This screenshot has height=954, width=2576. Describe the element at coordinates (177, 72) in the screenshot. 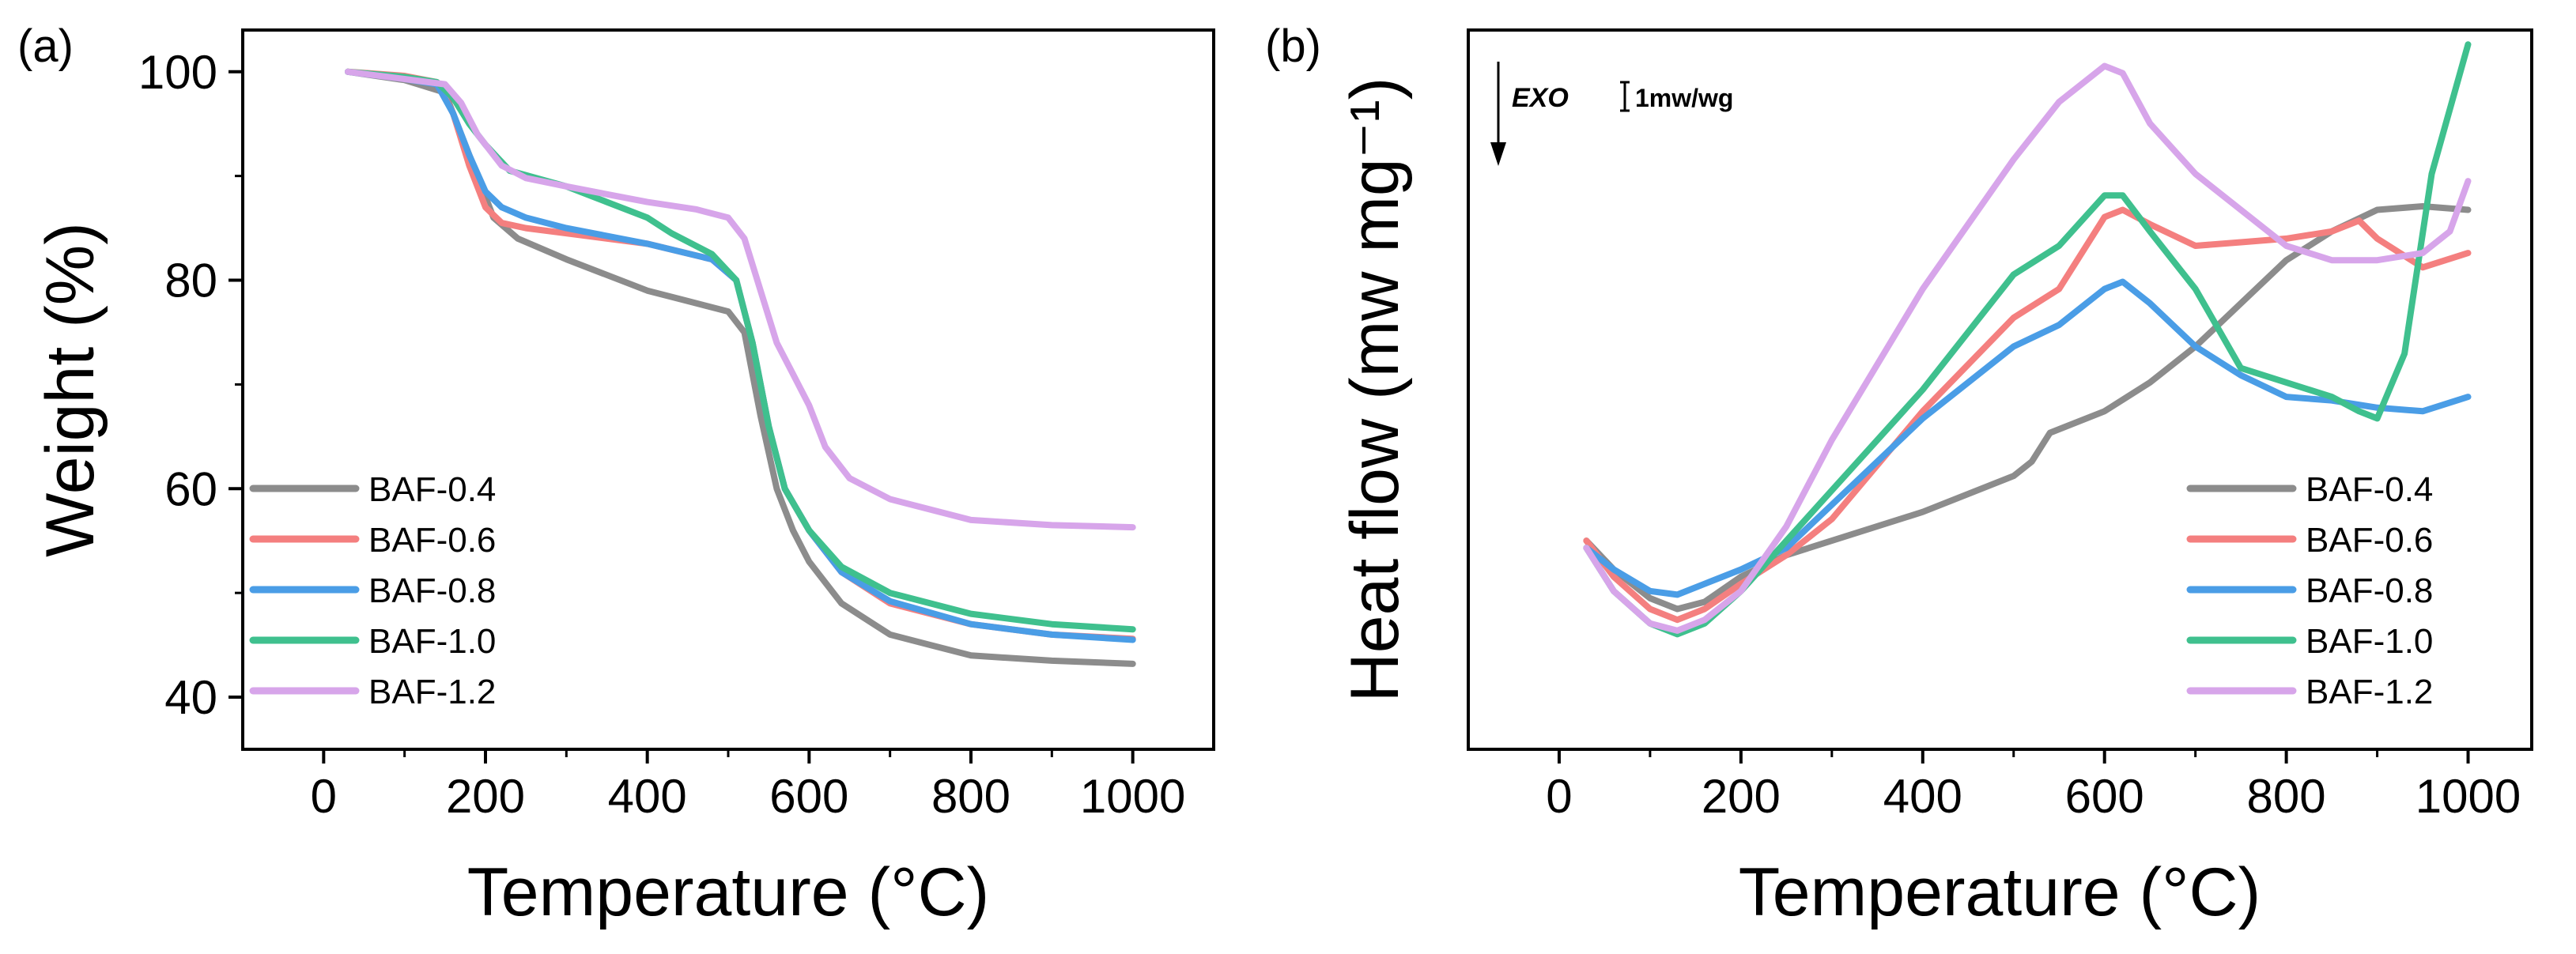

I see `panel-a-ytick-label: 100` at that location.